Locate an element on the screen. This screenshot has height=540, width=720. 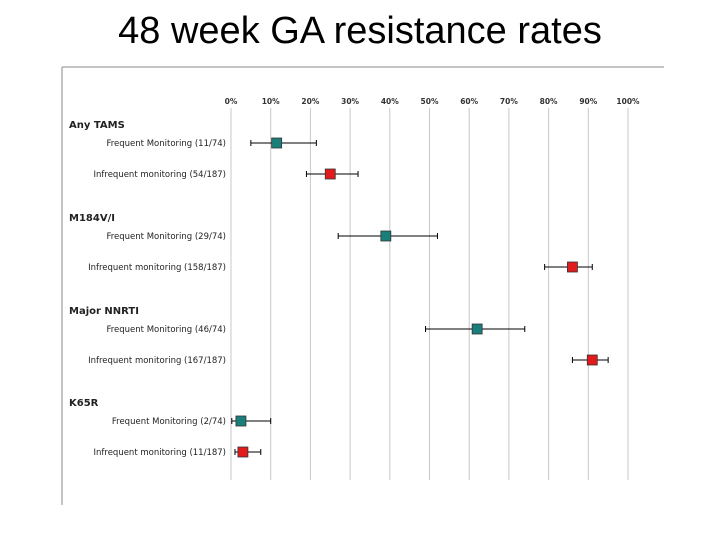
row-label: Infrequent monitoring (167/187) is located at coordinates (157, 361).